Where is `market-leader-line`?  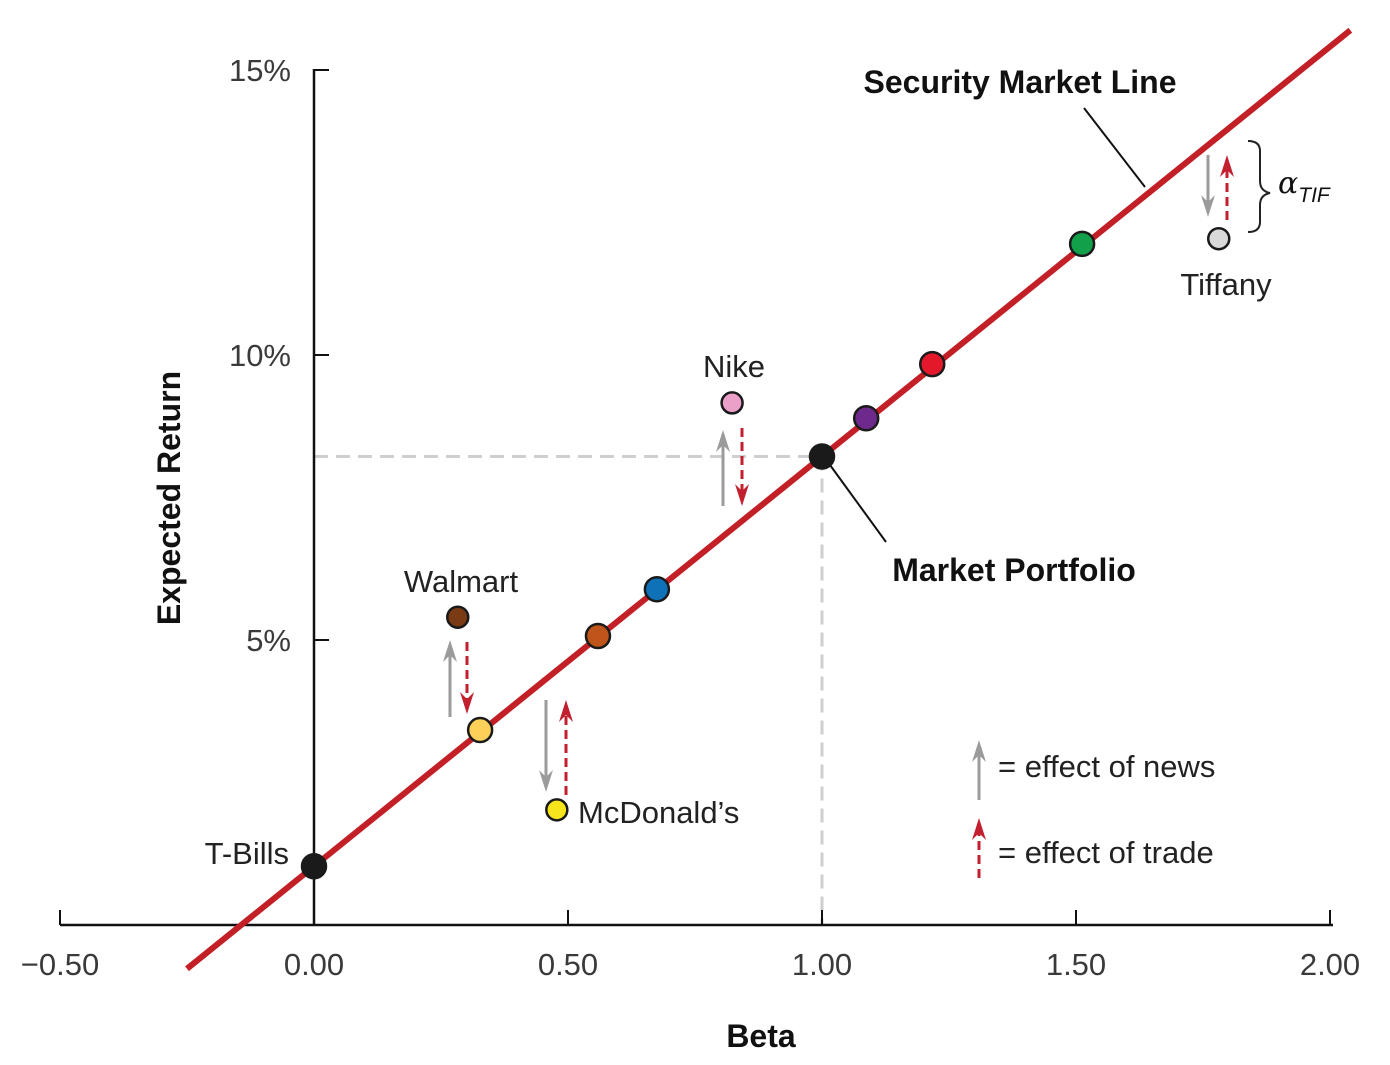
market-leader-line is located at coordinates (858, 503).